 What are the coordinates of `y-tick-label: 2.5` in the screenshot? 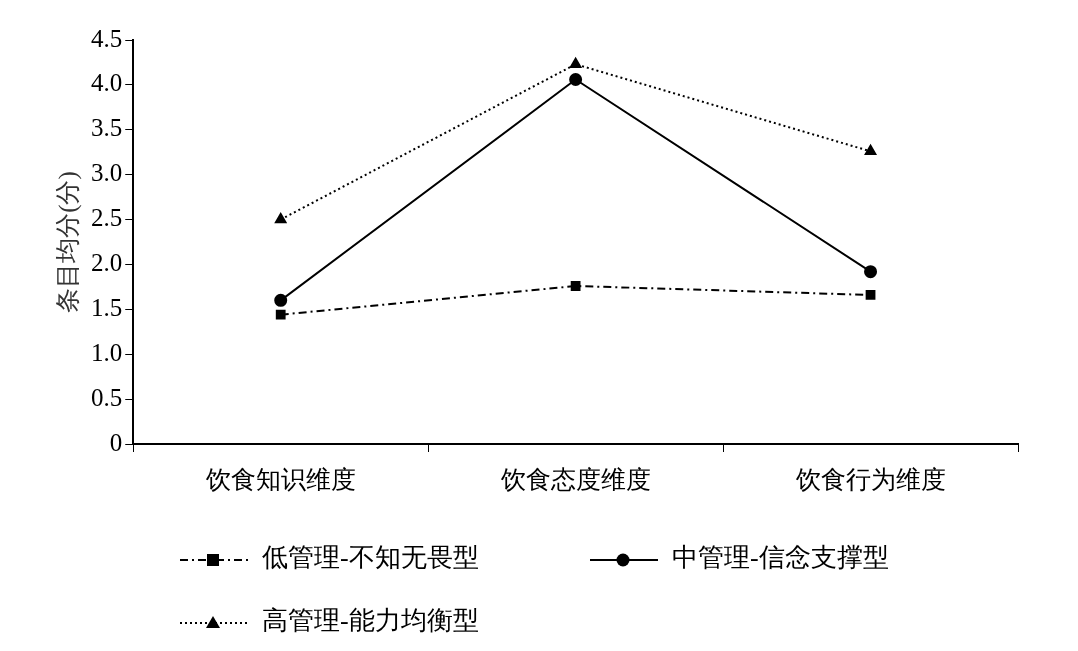 It's located at (107, 218).